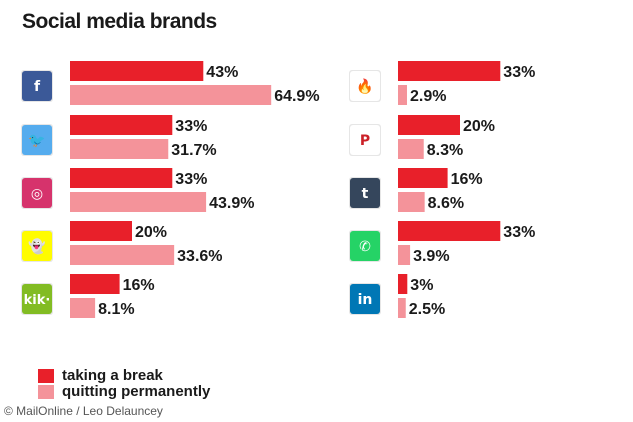 The image size is (633, 422). I want to click on value-label-snapchat-quit: 33.6%, so click(199, 256).